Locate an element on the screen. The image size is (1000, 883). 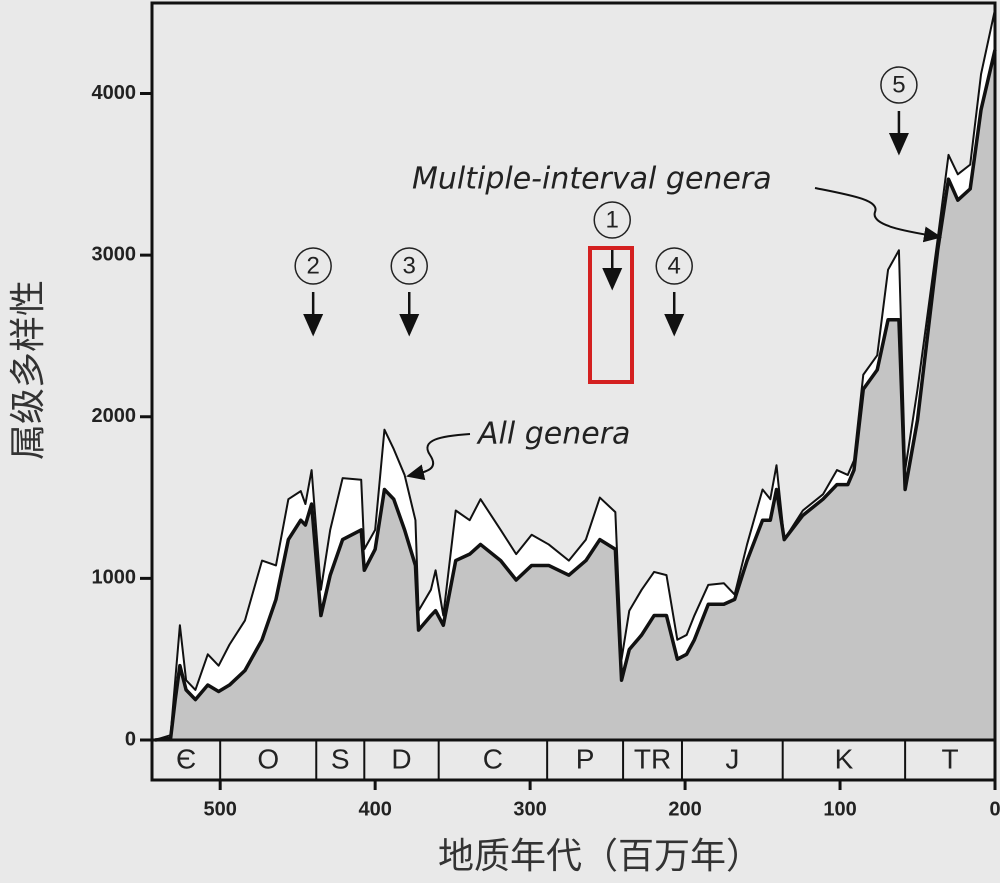
period-label: O is located at coordinates (268, 758).